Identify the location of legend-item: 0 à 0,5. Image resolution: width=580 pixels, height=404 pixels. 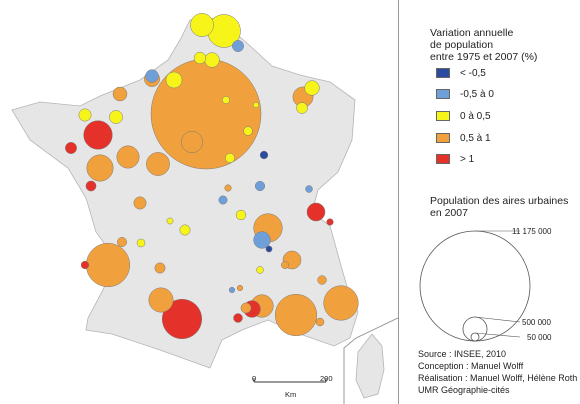
(463, 116).